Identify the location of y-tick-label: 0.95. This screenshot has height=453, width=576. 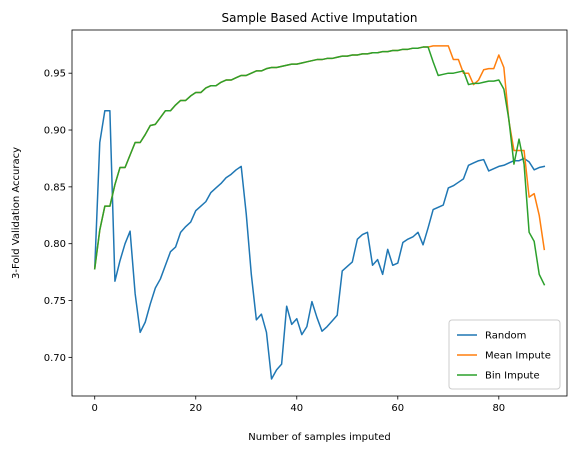
(55, 74).